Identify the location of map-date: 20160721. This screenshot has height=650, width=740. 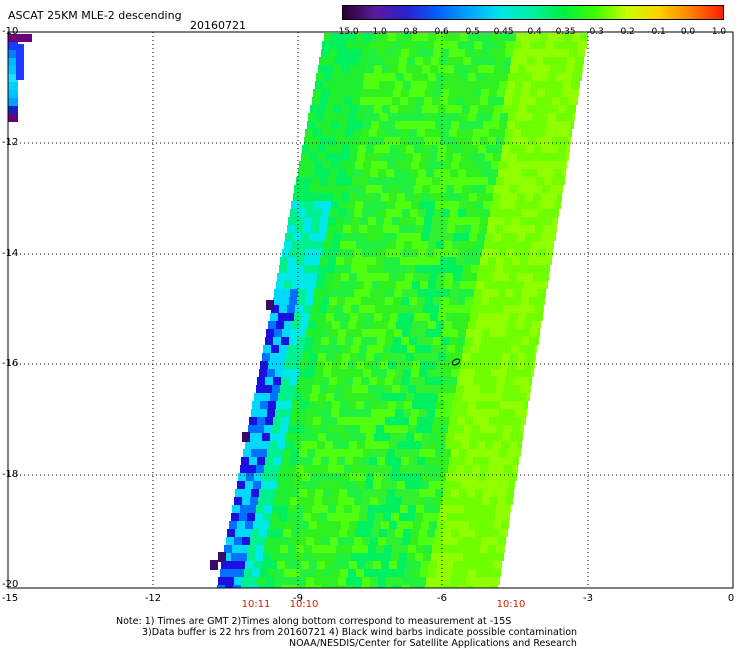
(218, 25).